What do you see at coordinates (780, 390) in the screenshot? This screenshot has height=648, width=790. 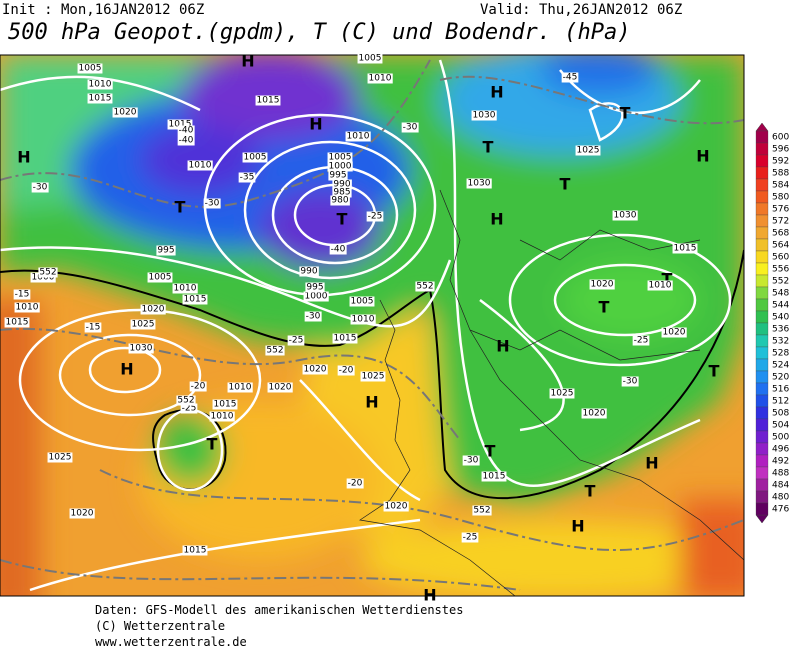 I see `colorbar-label: 516` at bounding box center [780, 390].